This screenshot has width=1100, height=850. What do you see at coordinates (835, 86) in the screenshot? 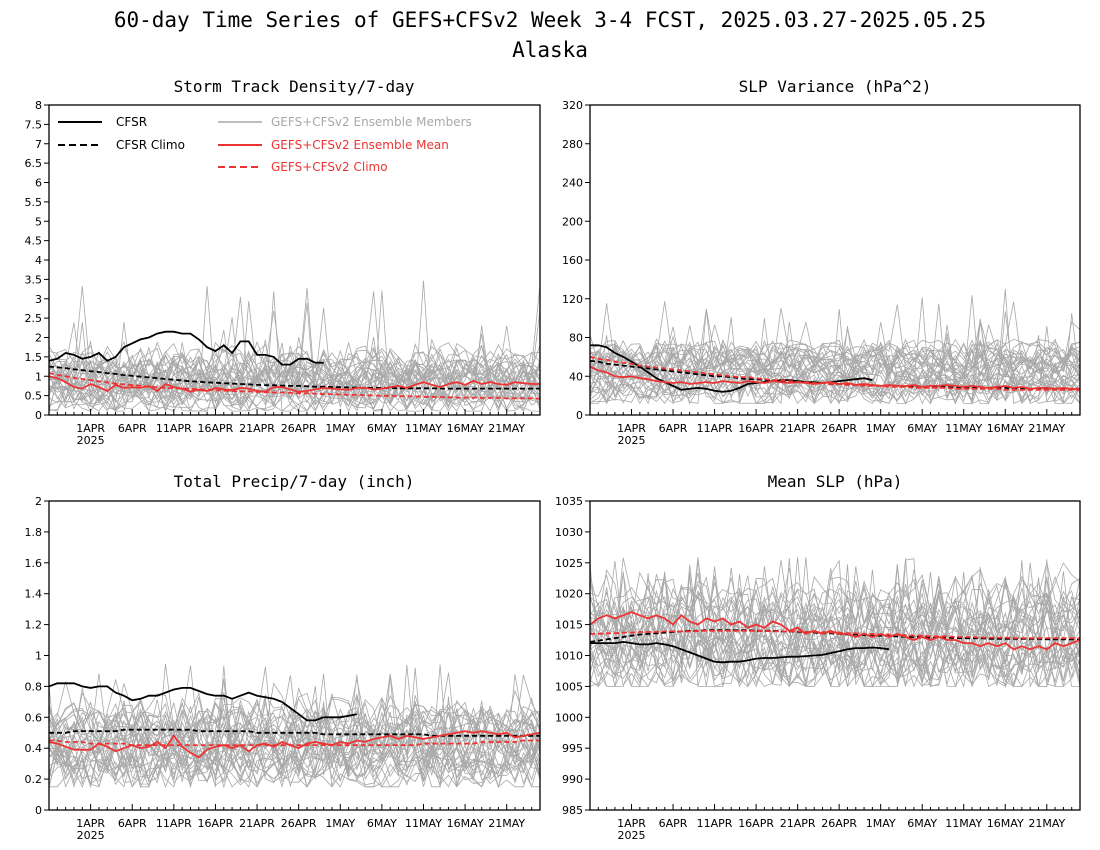
I see `slp-variance-title: SLP Variance (hPa^2)` at bounding box center [835, 86].